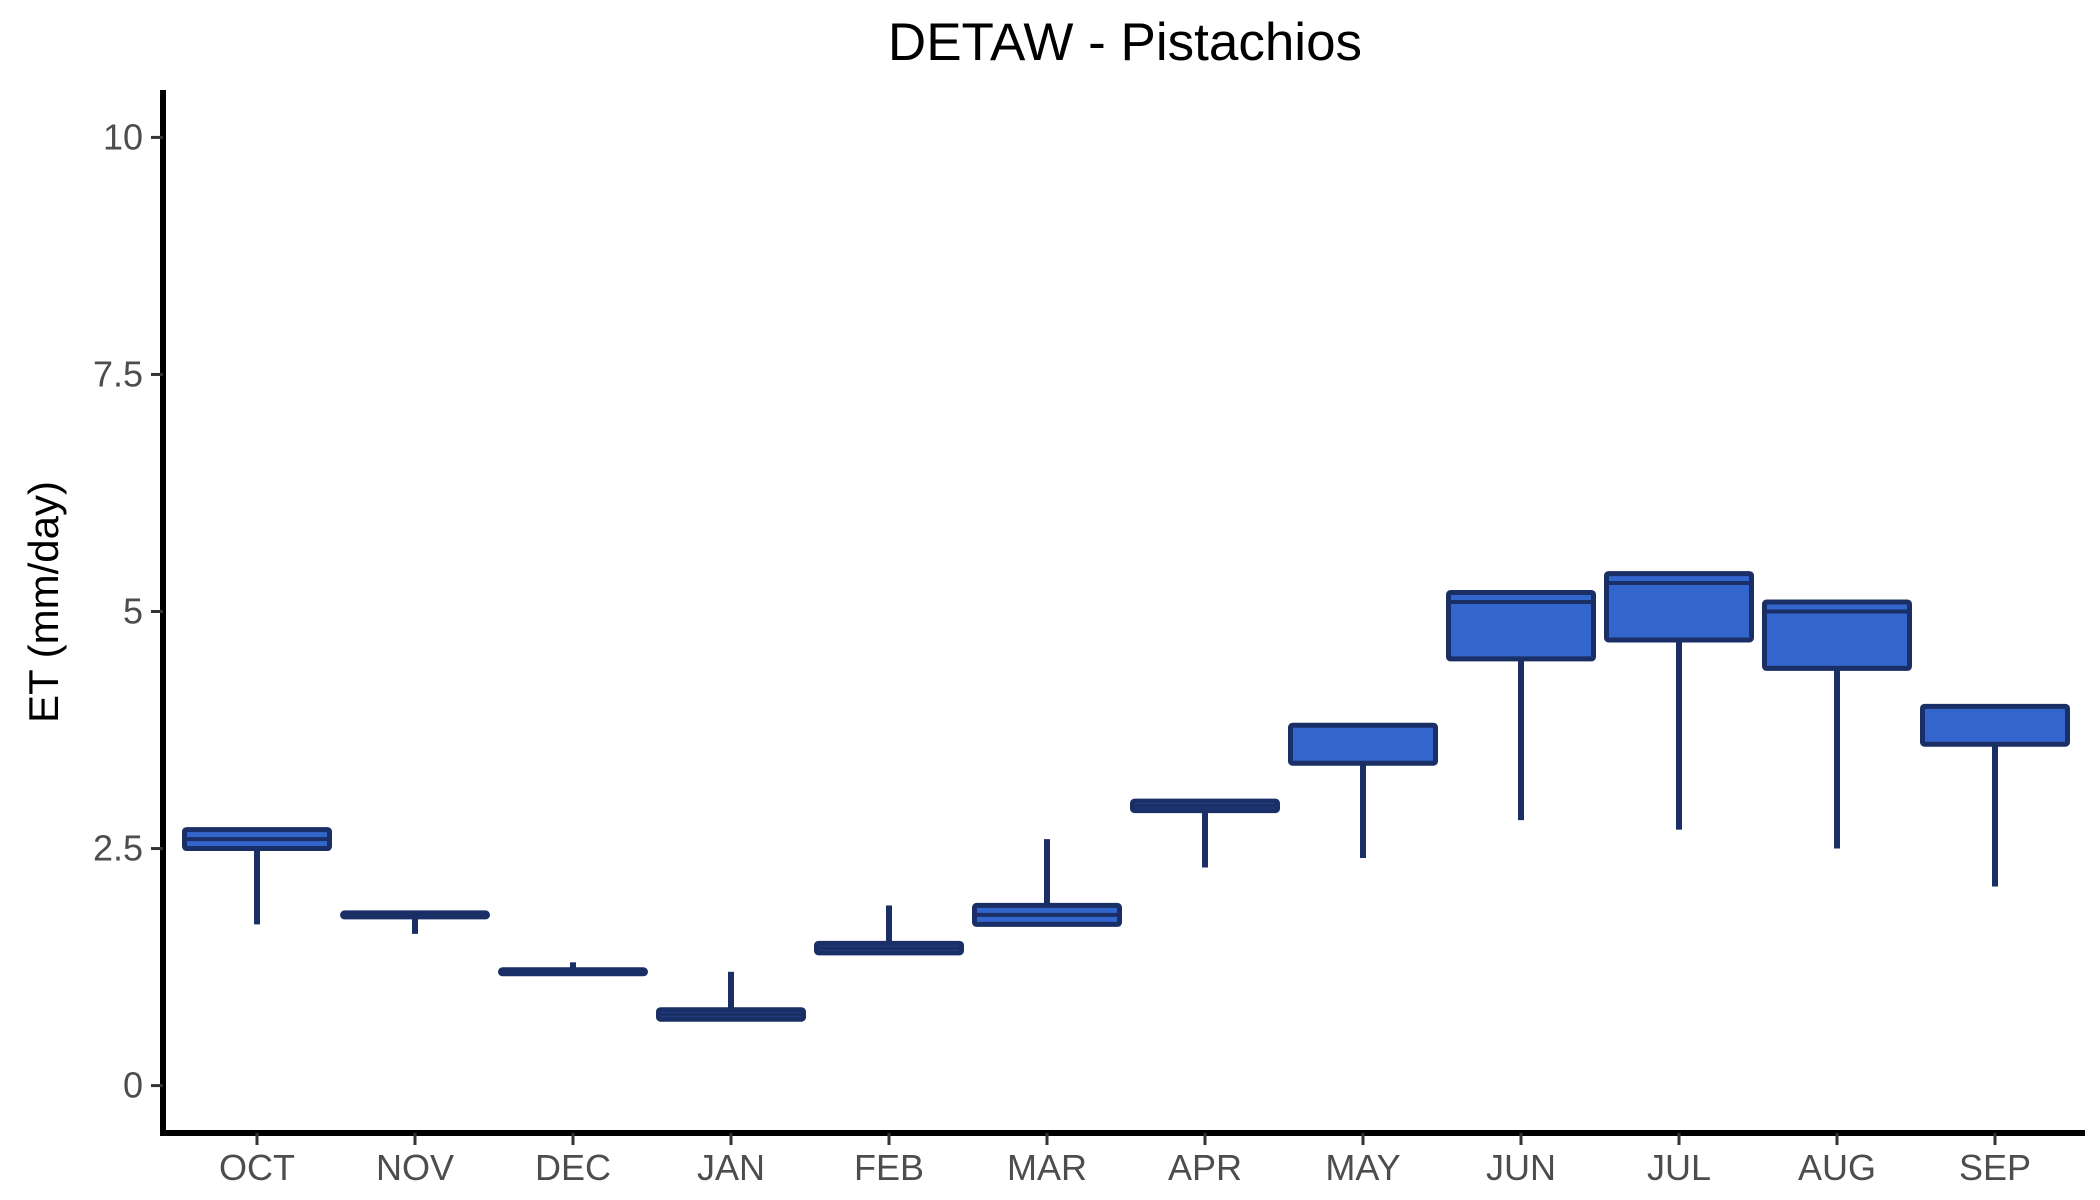  What do you see at coordinates (1995, 1167) in the screenshot?
I see `x-tick-label: SEP` at bounding box center [1995, 1167].